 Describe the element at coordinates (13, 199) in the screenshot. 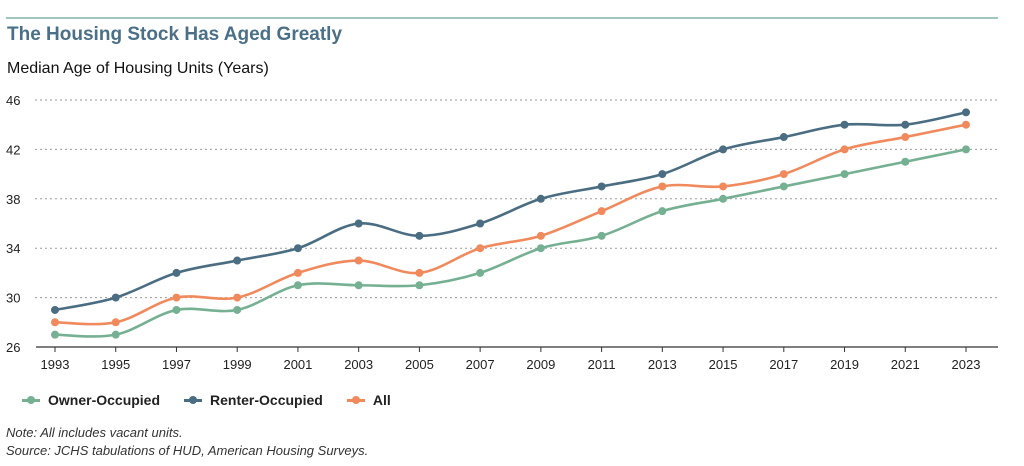

I see `y-tick-label: 38` at that location.